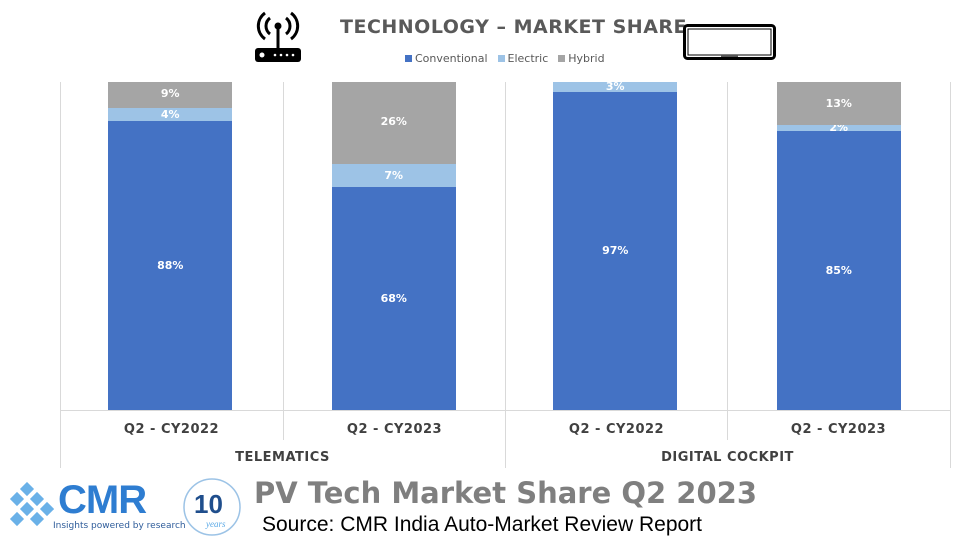 This screenshot has height=545, width=963. I want to click on bar-segment-hybrid: 9%, so click(170, 95).